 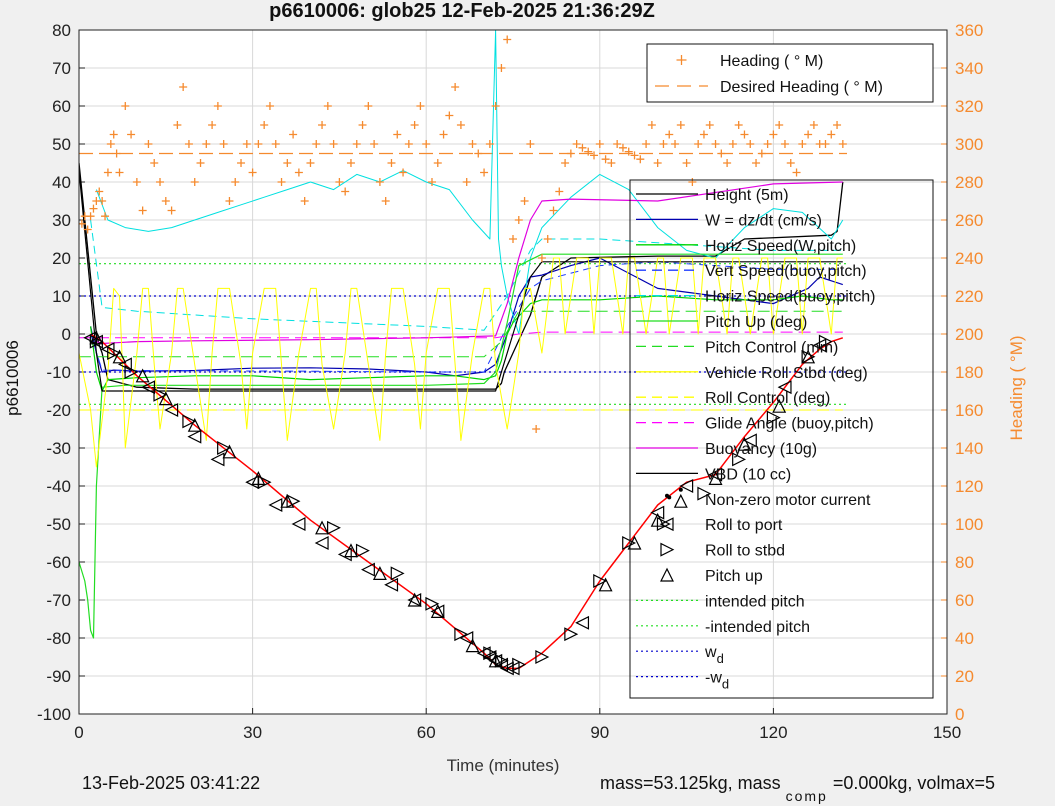 What do you see at coordinates (690, 783) in the screenshot?
I see `footer-mass-a: mass=53.125kg, mass` at bounding box center [690, 783].